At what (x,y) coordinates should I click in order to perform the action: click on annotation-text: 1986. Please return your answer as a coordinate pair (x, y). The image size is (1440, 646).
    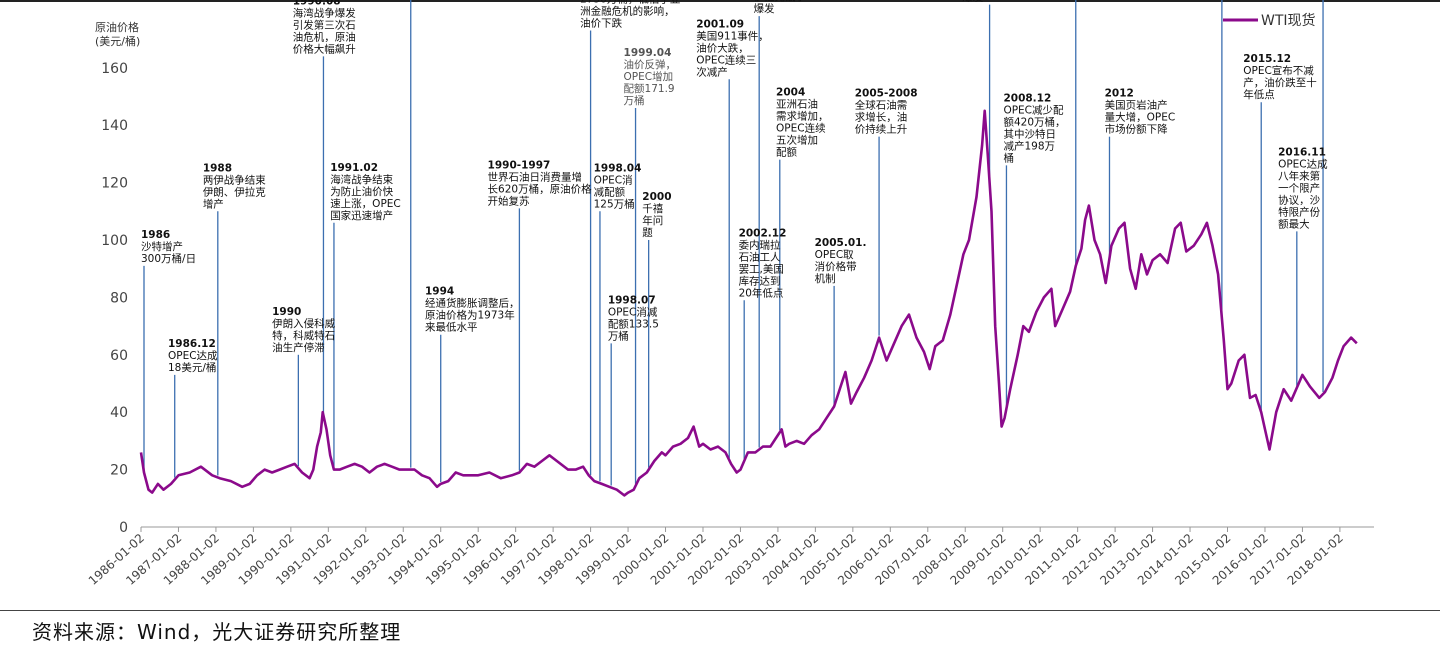
    Looking at the image, I should click on (155, 235).